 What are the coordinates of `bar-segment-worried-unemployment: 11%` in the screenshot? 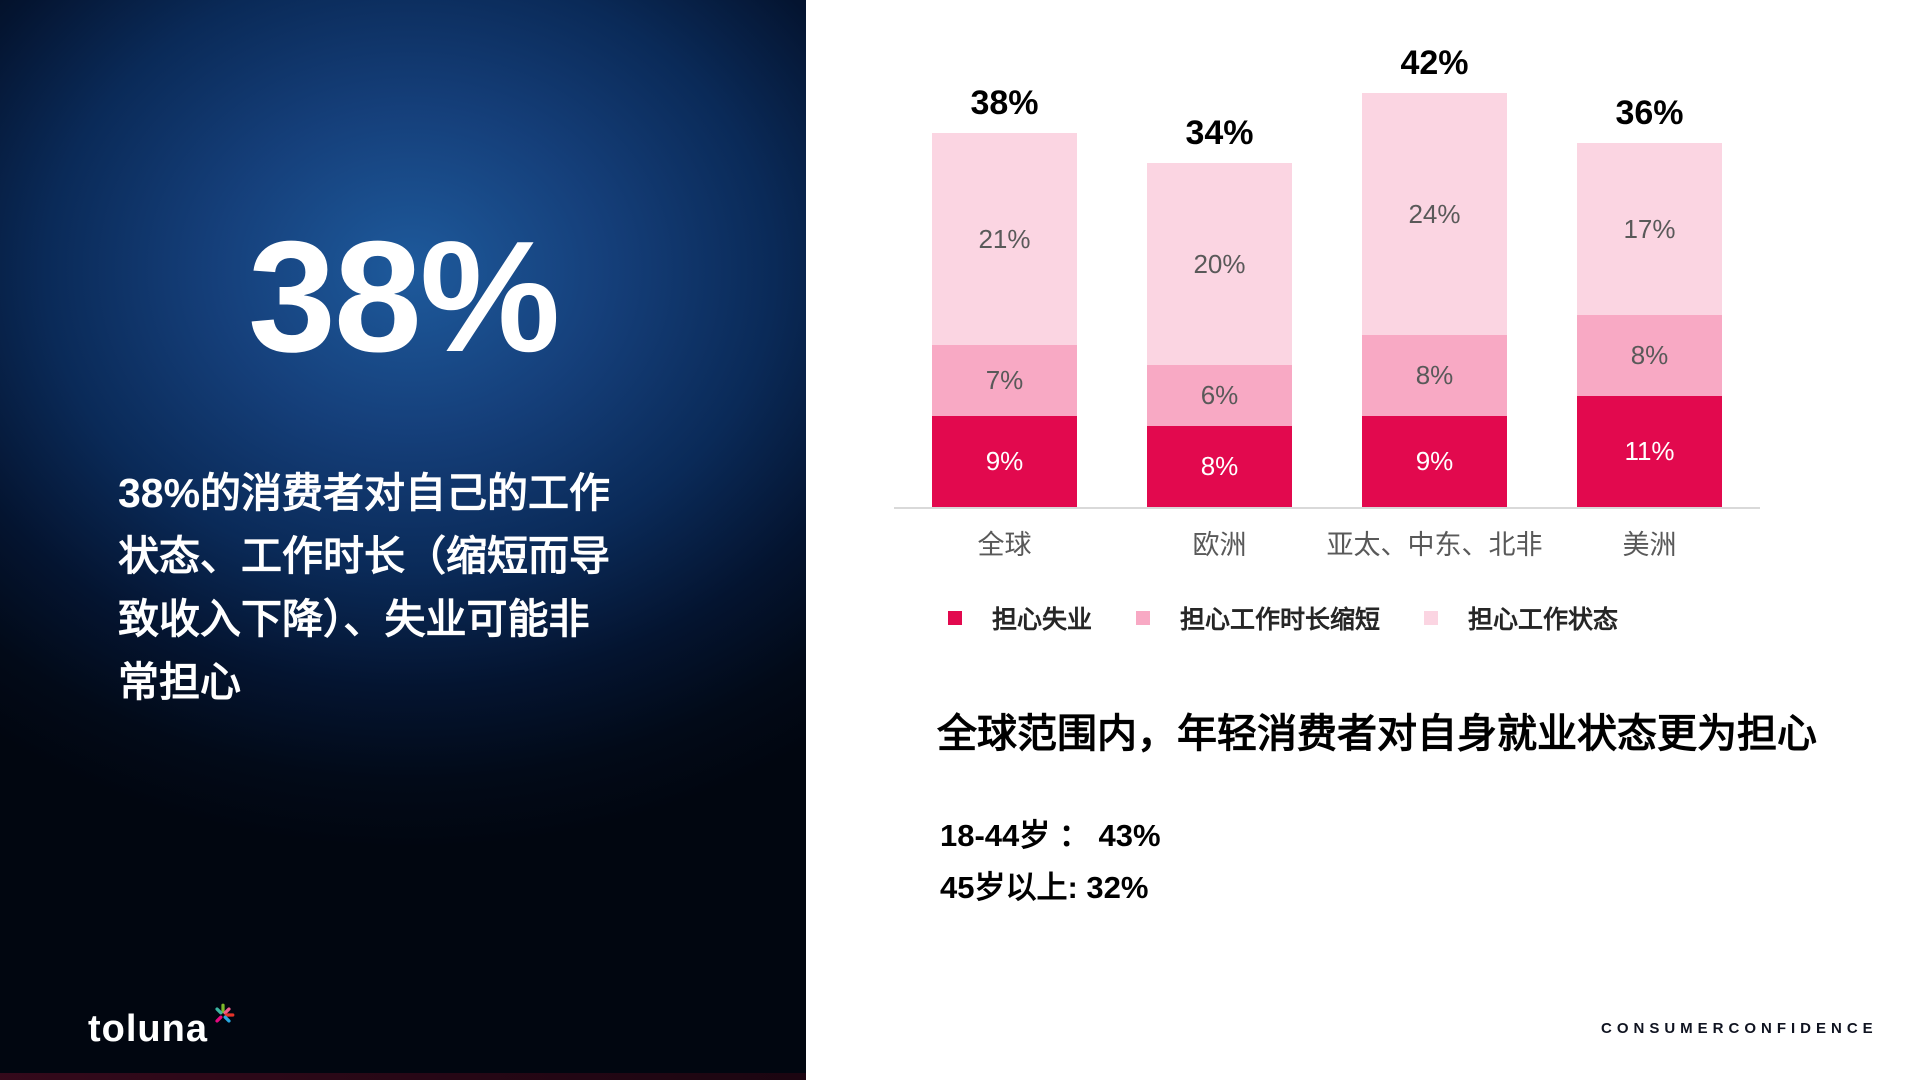 It's located at (1649, 451).